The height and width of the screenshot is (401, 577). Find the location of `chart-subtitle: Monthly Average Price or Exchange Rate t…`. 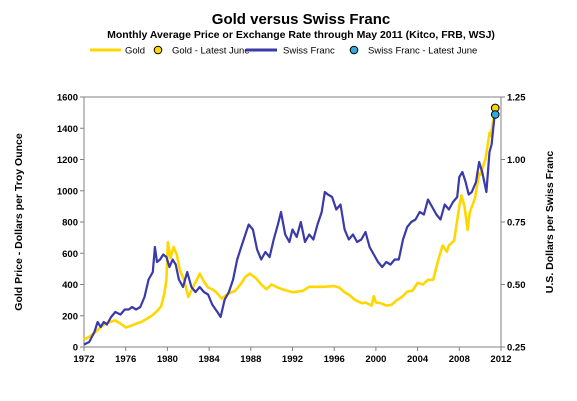

chart-subtitle: Monthly Average Price or Exchange Rate t… is located at coordinates (301, 35).